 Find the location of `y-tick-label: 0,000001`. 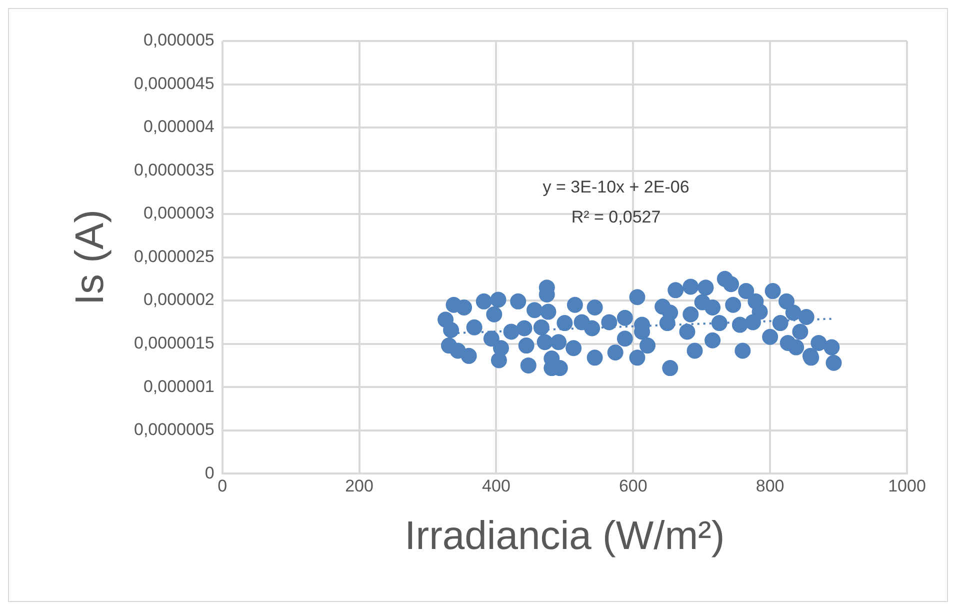

y-tick-label: 0,000001 is located at coordinates (178, 386).